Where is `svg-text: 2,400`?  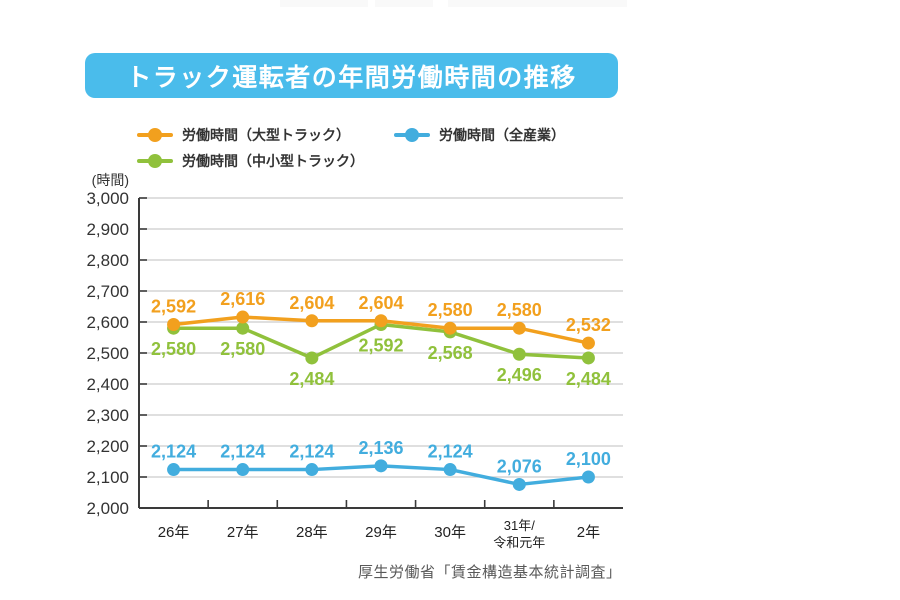 svg-text: 2,400 is located at coordinates (107, 384).